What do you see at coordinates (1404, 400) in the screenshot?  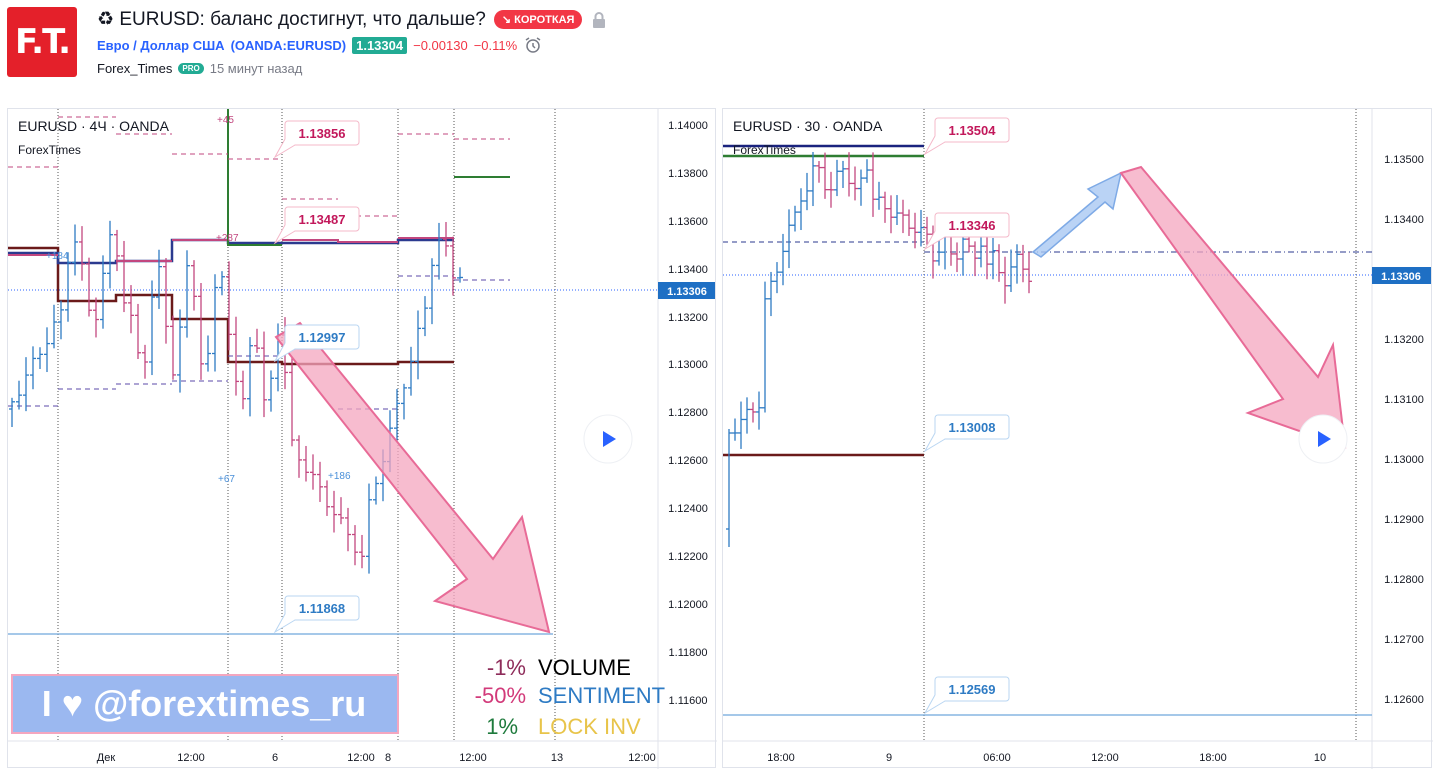 I see `svg-text: 1.13100` at bounding box center [1404, 400].